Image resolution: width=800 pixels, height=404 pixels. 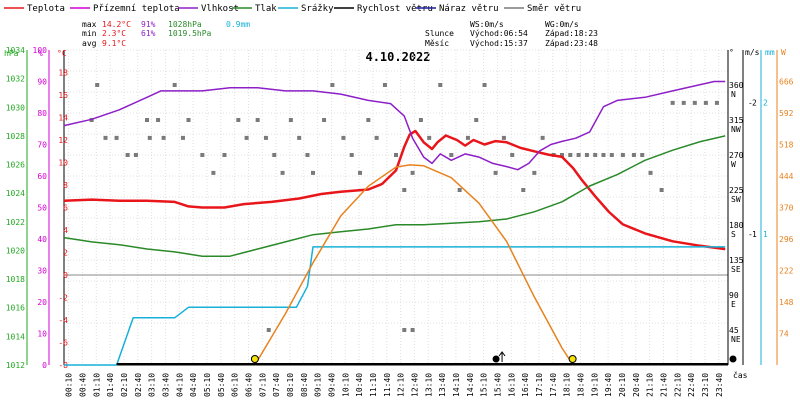 I want to click on wm2-tick: 370, so click(x=786, y=208).